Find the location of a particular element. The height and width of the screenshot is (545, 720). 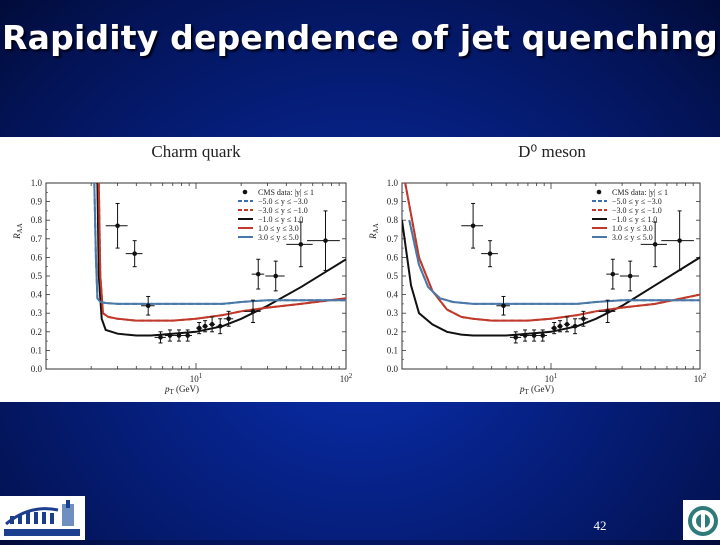

page-number: 42 is located at coordinates (600, 525).